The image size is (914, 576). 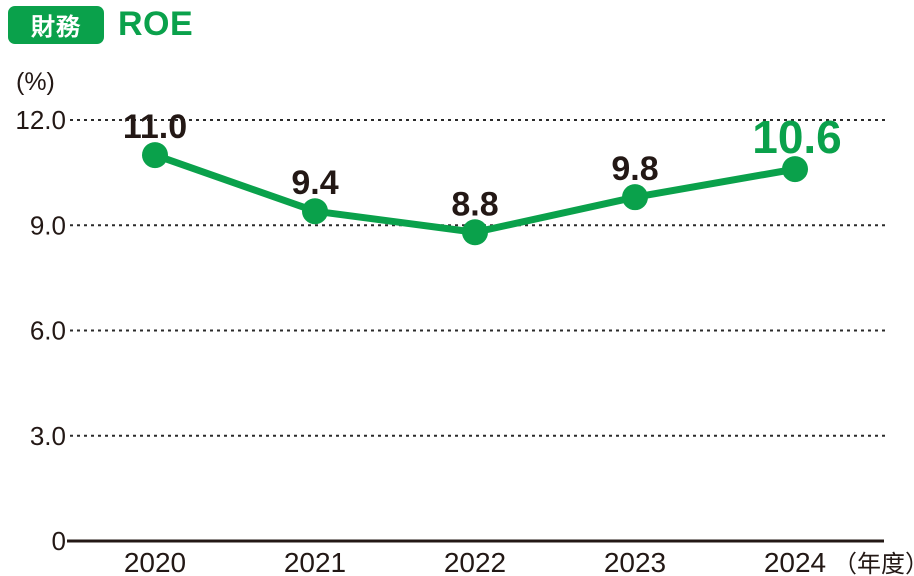 What do you see at coordinates (314, 183) in the screenshot?
I see `data-label: 9.4` at bounding box center [314, 183].